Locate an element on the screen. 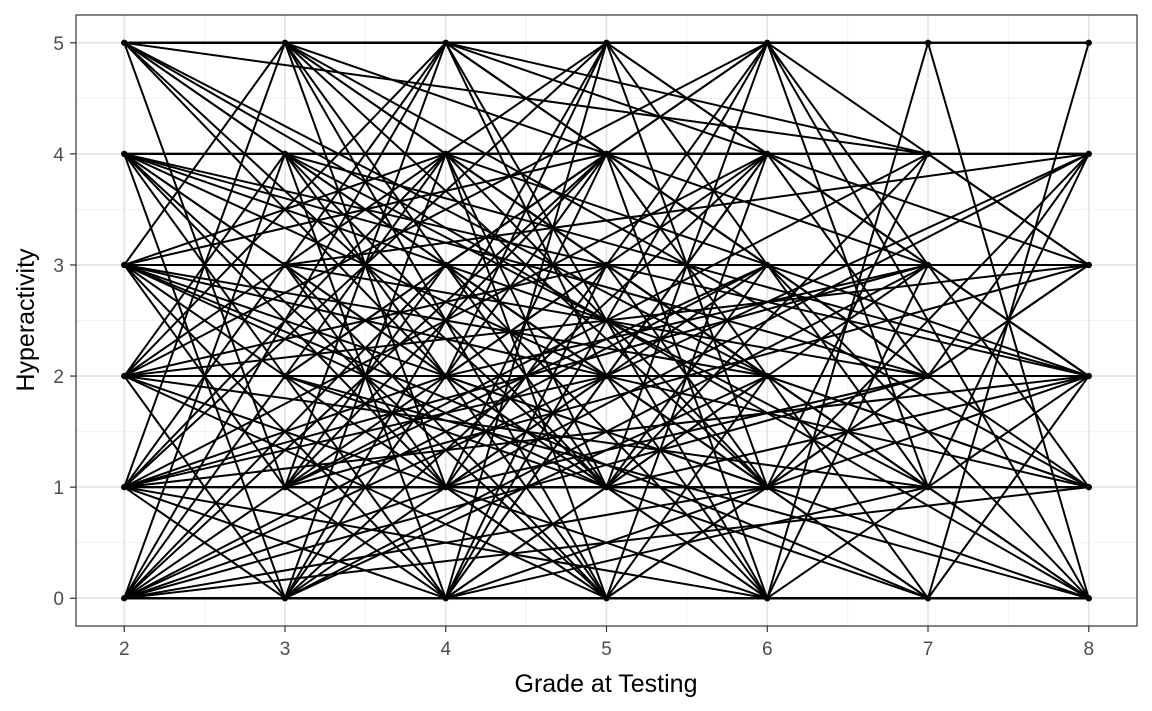 The width and height of the screenshot is (1152, 711). y-tick-label: 5 is located at coordinates (58, 44).